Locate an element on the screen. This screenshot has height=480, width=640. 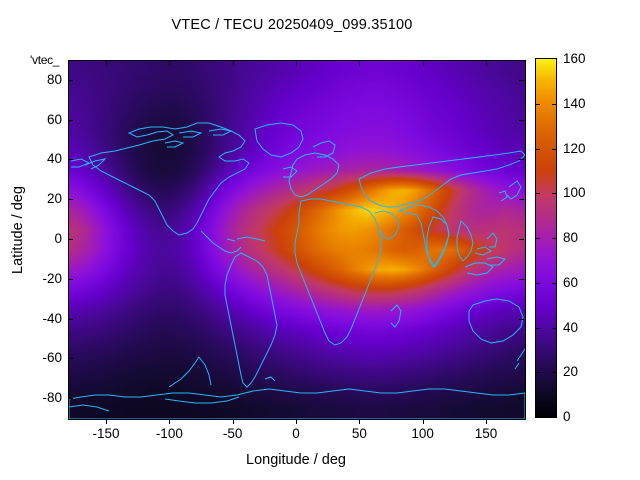
x-tick-label: 150 is located at coordinates (486, 433).